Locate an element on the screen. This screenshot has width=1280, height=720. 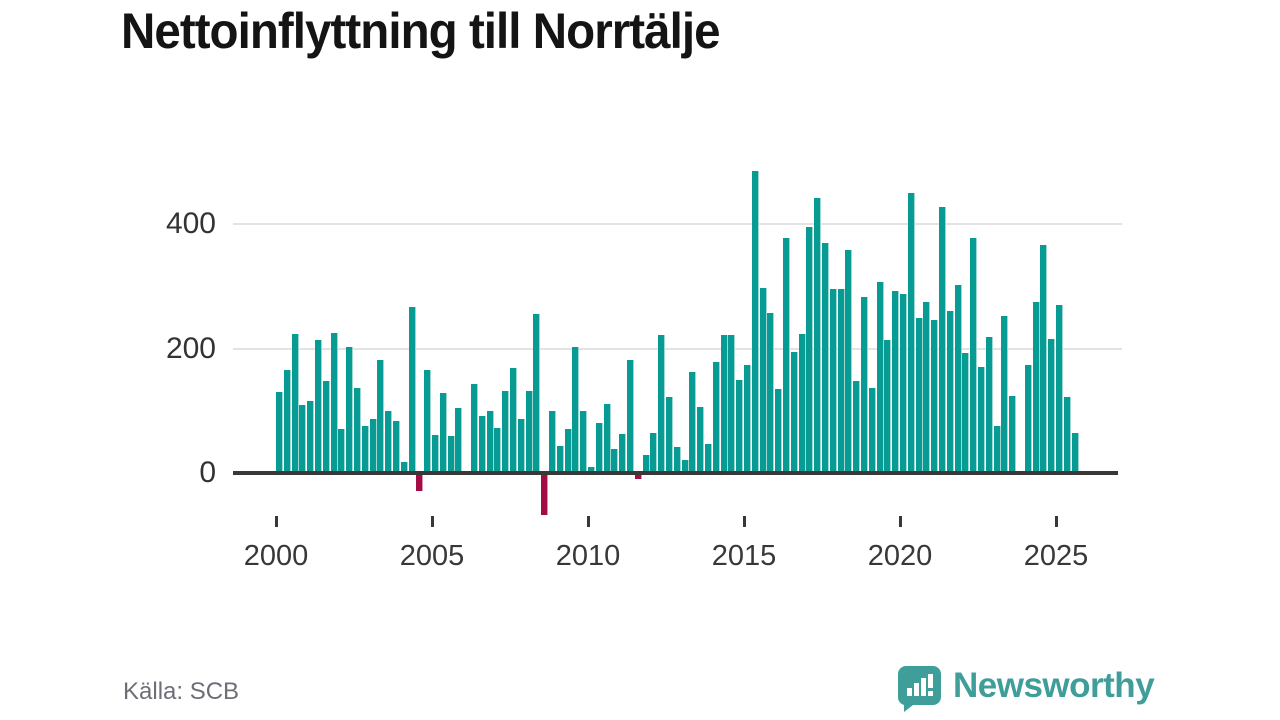
newsworthy-wordmark: Newsworthy is located at coordinates (1054, 685).